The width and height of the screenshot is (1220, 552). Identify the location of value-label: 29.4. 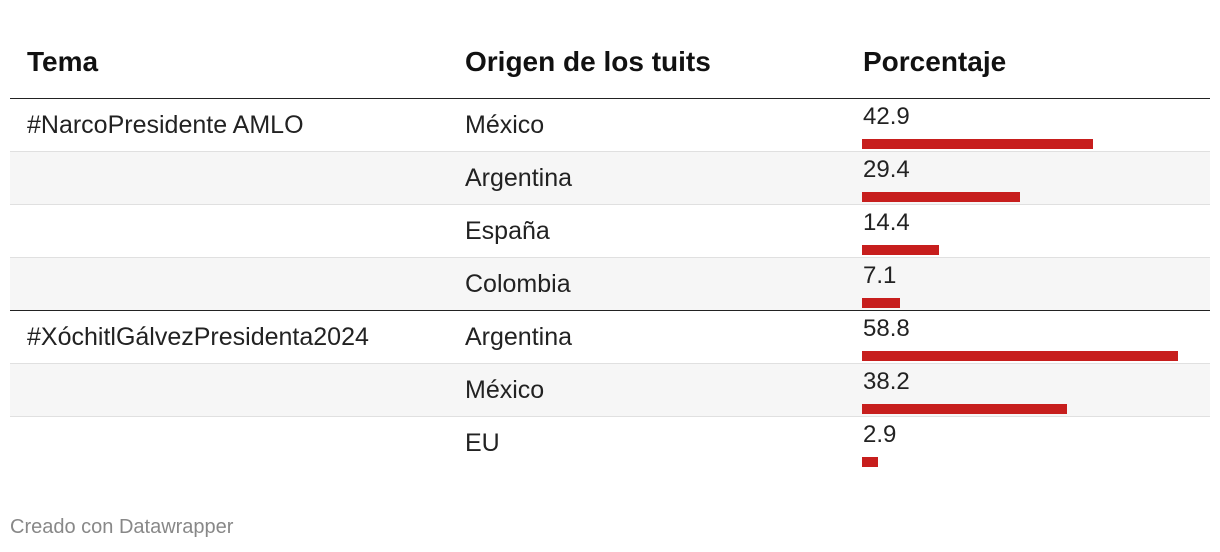
(886, 169).